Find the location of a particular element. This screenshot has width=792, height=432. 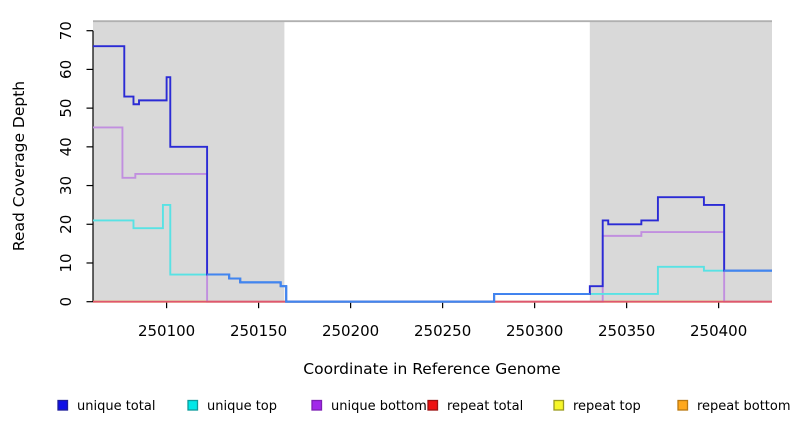

legend-label: unique total is located at coordinates (116, 406).